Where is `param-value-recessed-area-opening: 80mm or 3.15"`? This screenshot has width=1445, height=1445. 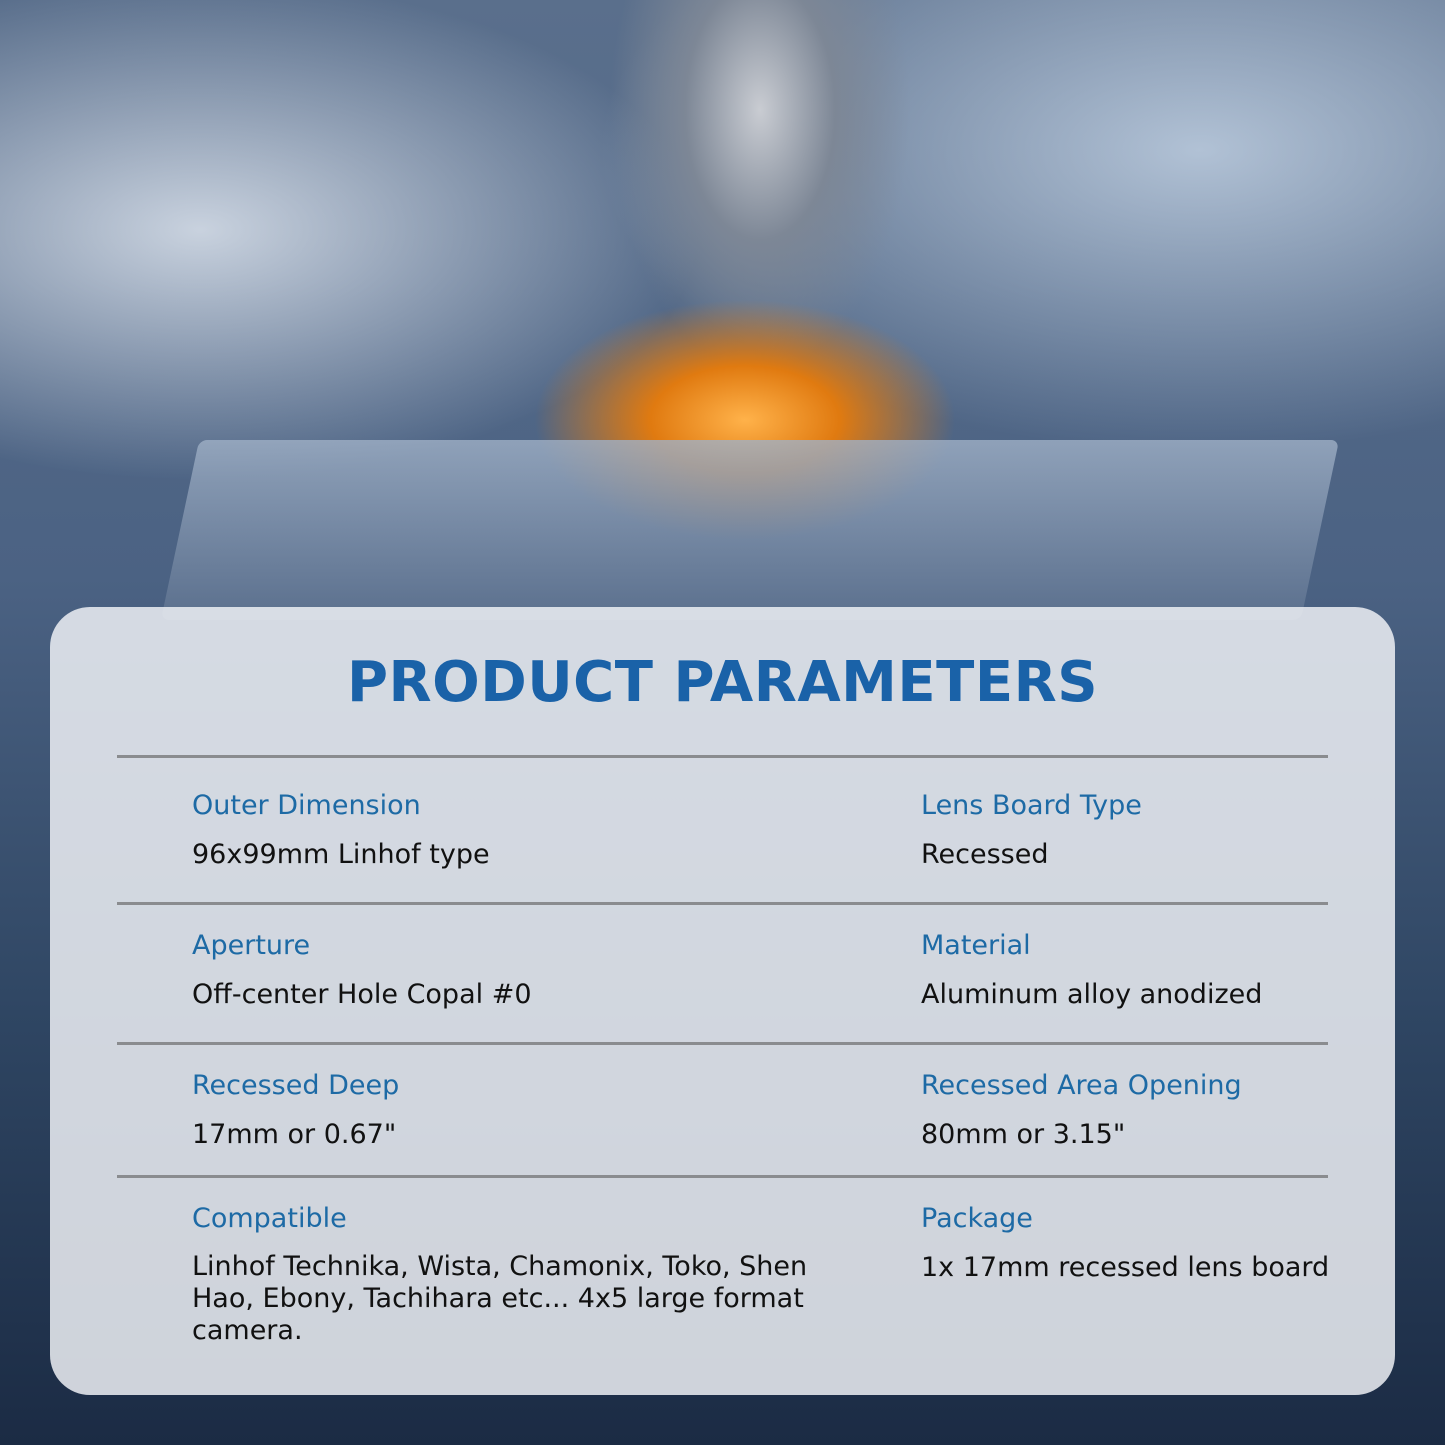 param-value-recessed-area-opening: 80mm or 3.15" is located at coordinates (1023, 1134).